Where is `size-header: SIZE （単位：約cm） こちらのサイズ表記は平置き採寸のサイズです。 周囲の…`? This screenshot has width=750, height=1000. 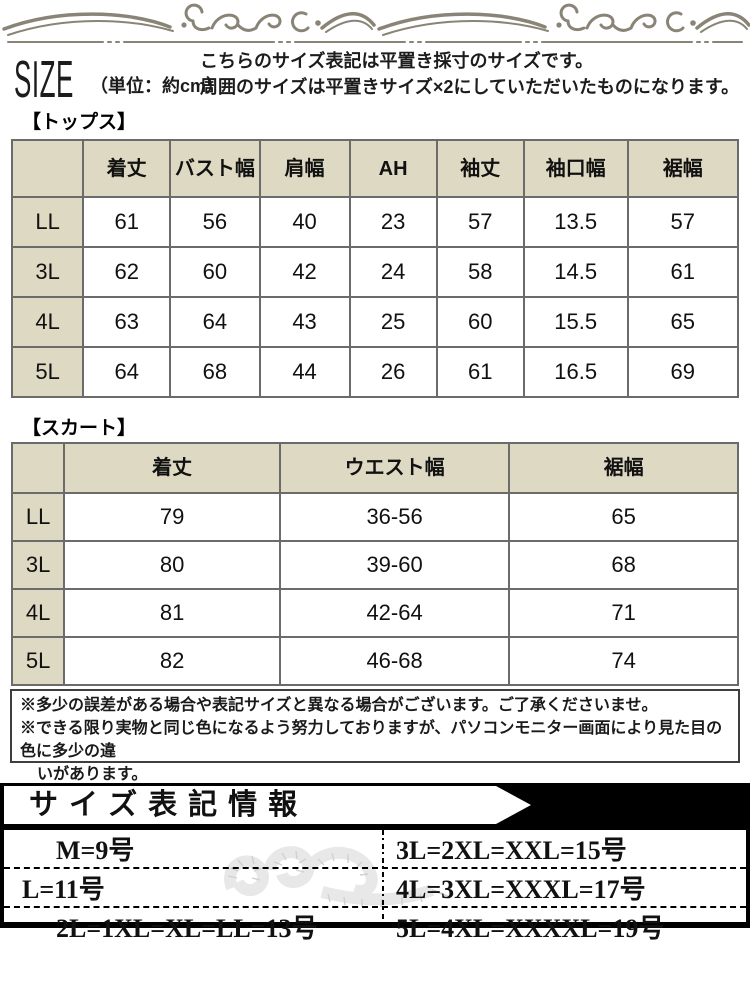 size-header: SIZE （単位：約cm） こちらのサイズ表記は平置き採寸のサイズです。 周囲の… is located at coordinates (377, 76).